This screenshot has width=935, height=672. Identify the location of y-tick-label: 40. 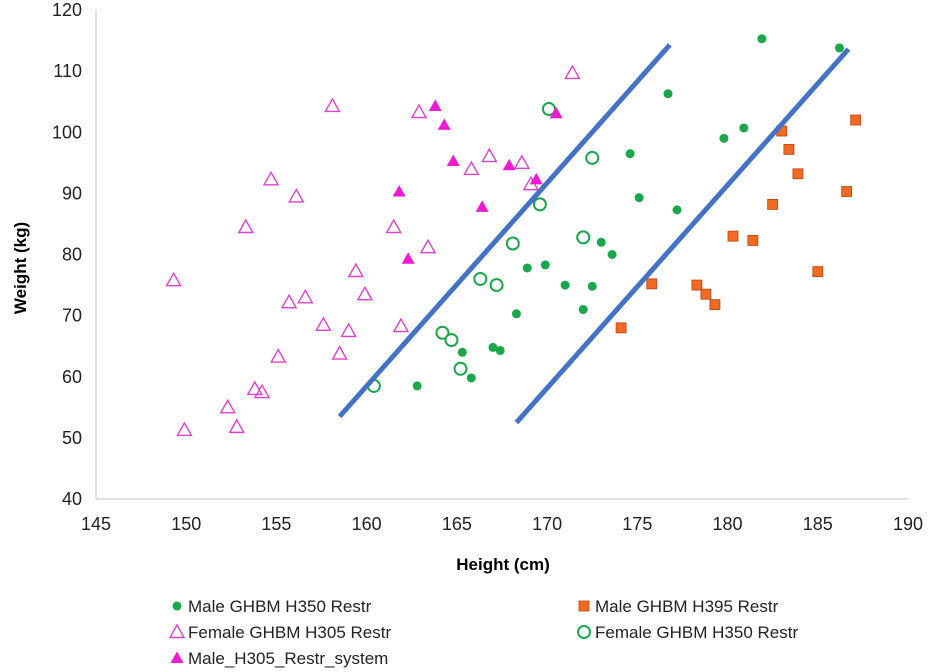
(72, 499).